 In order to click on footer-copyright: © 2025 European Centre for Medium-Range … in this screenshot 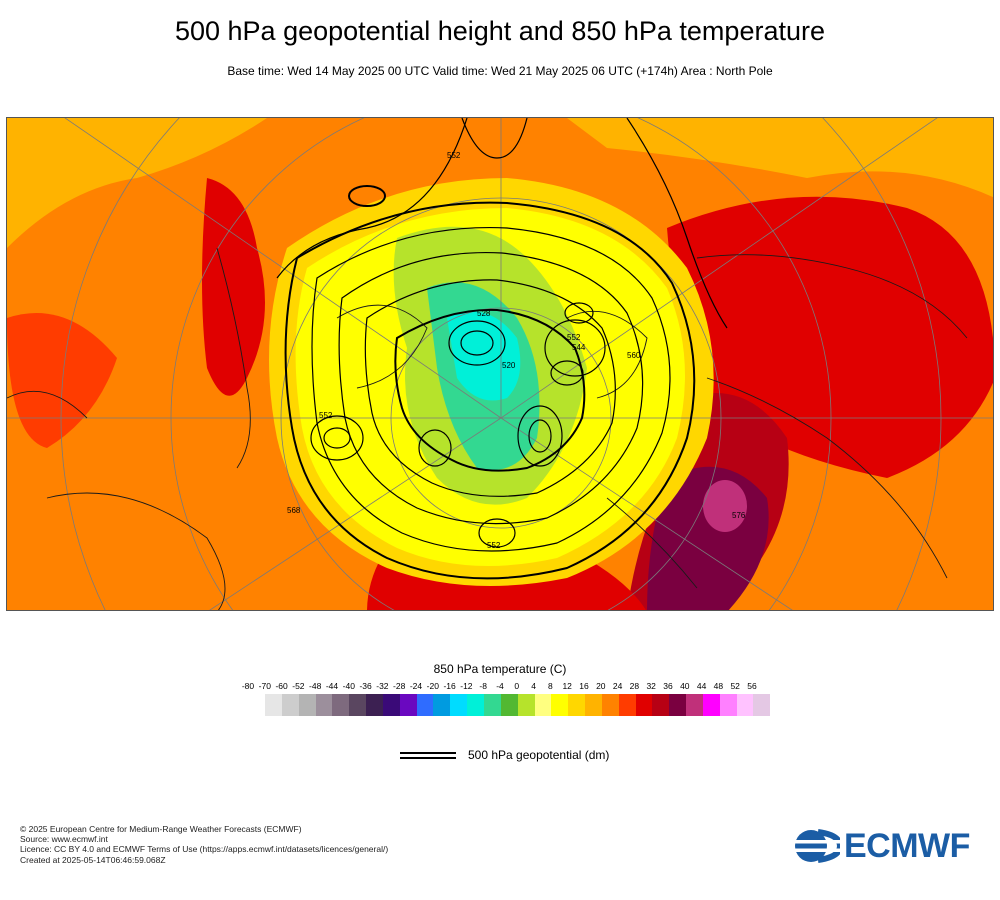, I will do `click(161, 829)`.